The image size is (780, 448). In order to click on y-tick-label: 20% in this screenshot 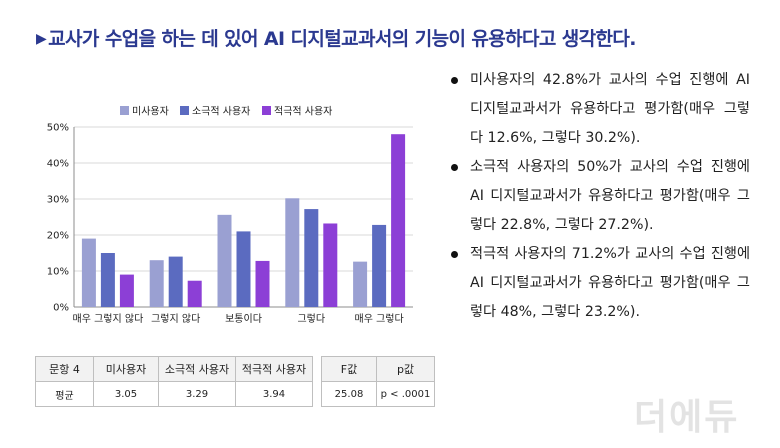, I will do `click(58, 236)`.